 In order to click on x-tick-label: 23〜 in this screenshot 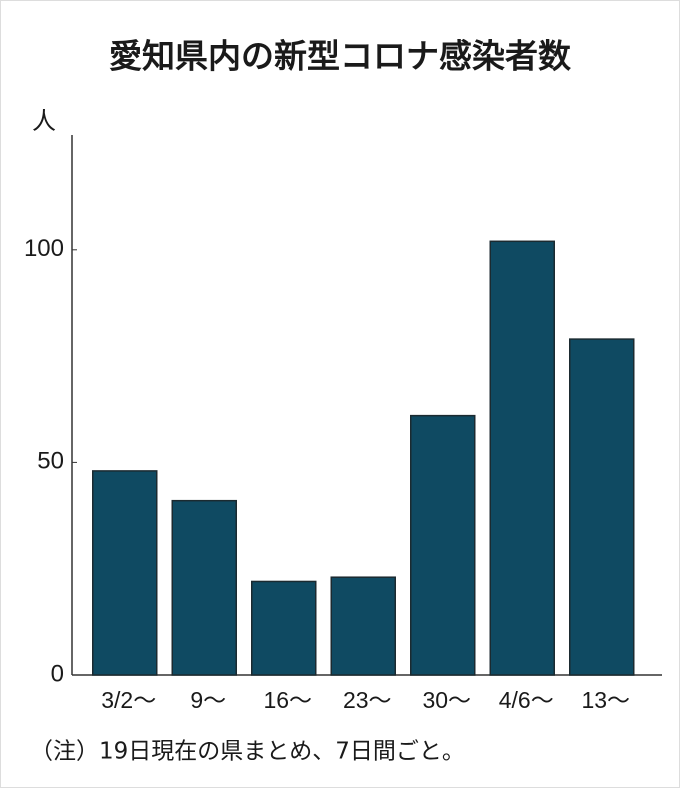, I will do `click(367, 700)`.